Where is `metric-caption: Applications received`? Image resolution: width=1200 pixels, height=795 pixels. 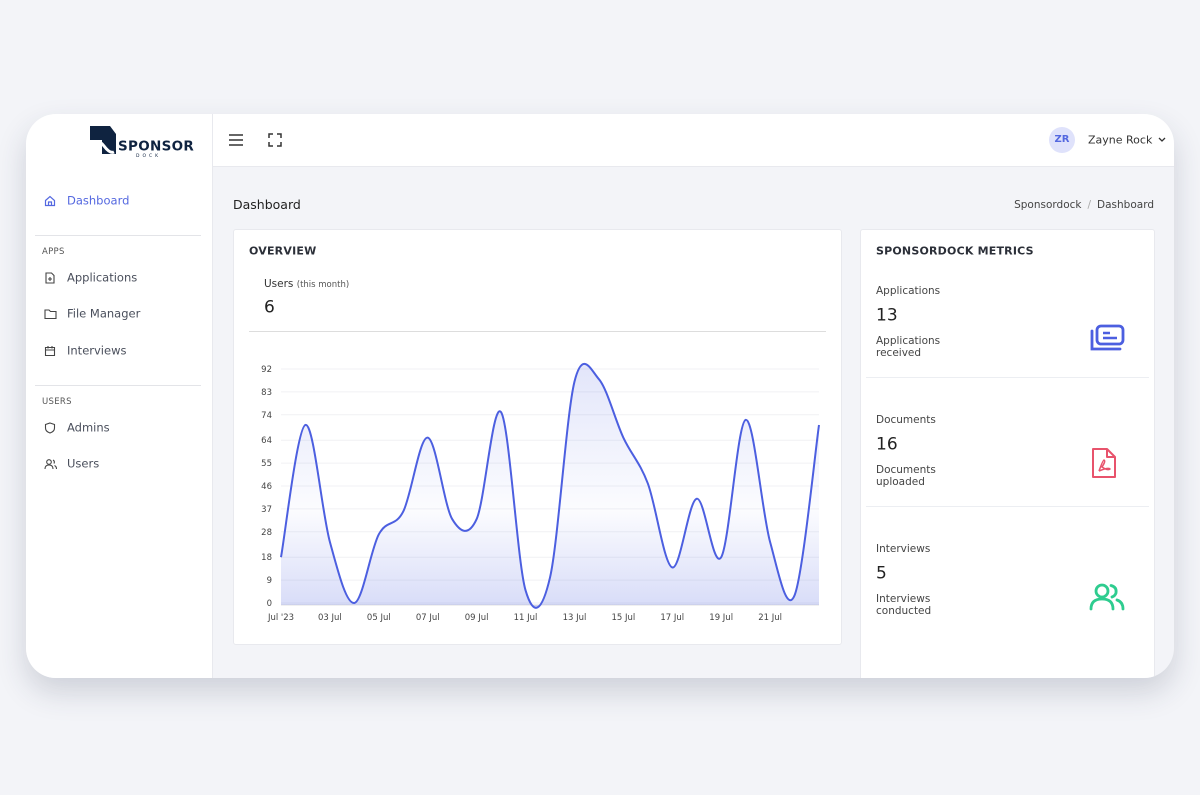
metric-caption: Applications received is located at coordinates (908, 347).